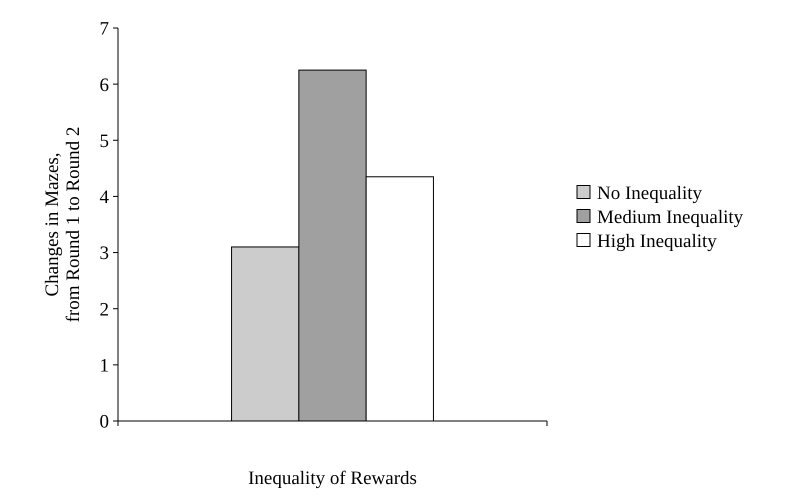 The width and height of the screenshot is (805, 504). I want to click on y-tick-label: 1, so click(104, 366).